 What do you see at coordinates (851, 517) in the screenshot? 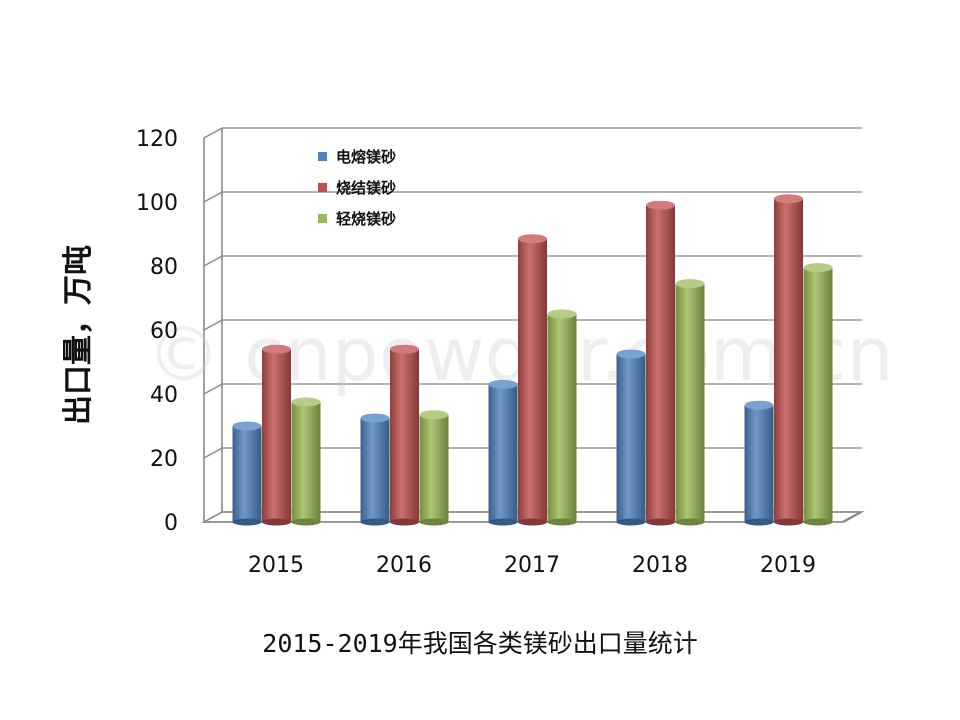
I see `x-axis-depth` at bounding box center [851, 517].